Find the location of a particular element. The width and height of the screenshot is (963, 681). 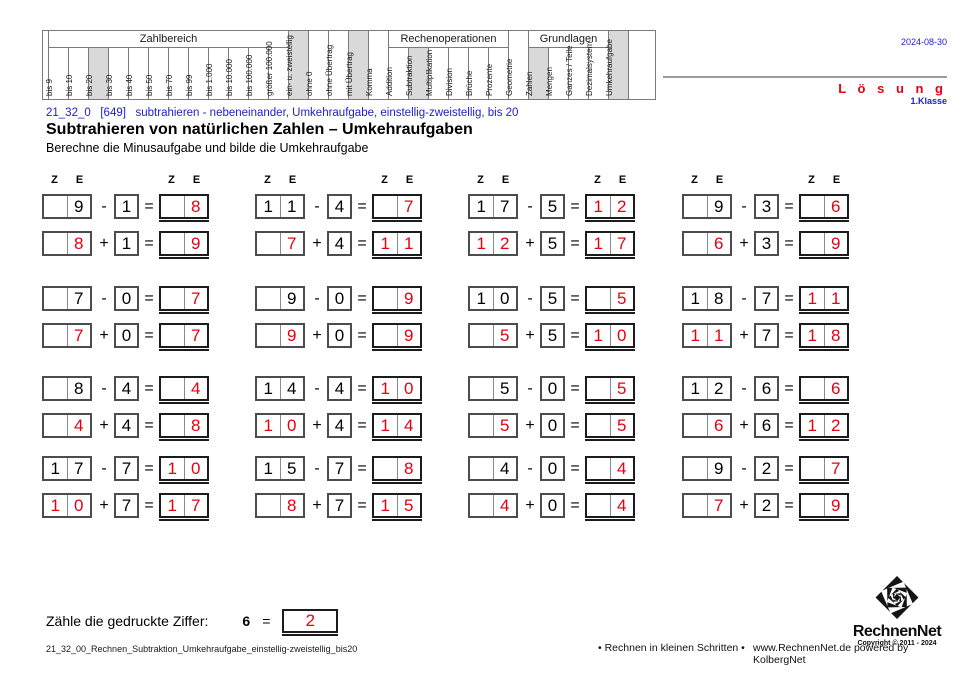

addition-line: 8 +7 = 1 5 is located at coordinates (345, 508).